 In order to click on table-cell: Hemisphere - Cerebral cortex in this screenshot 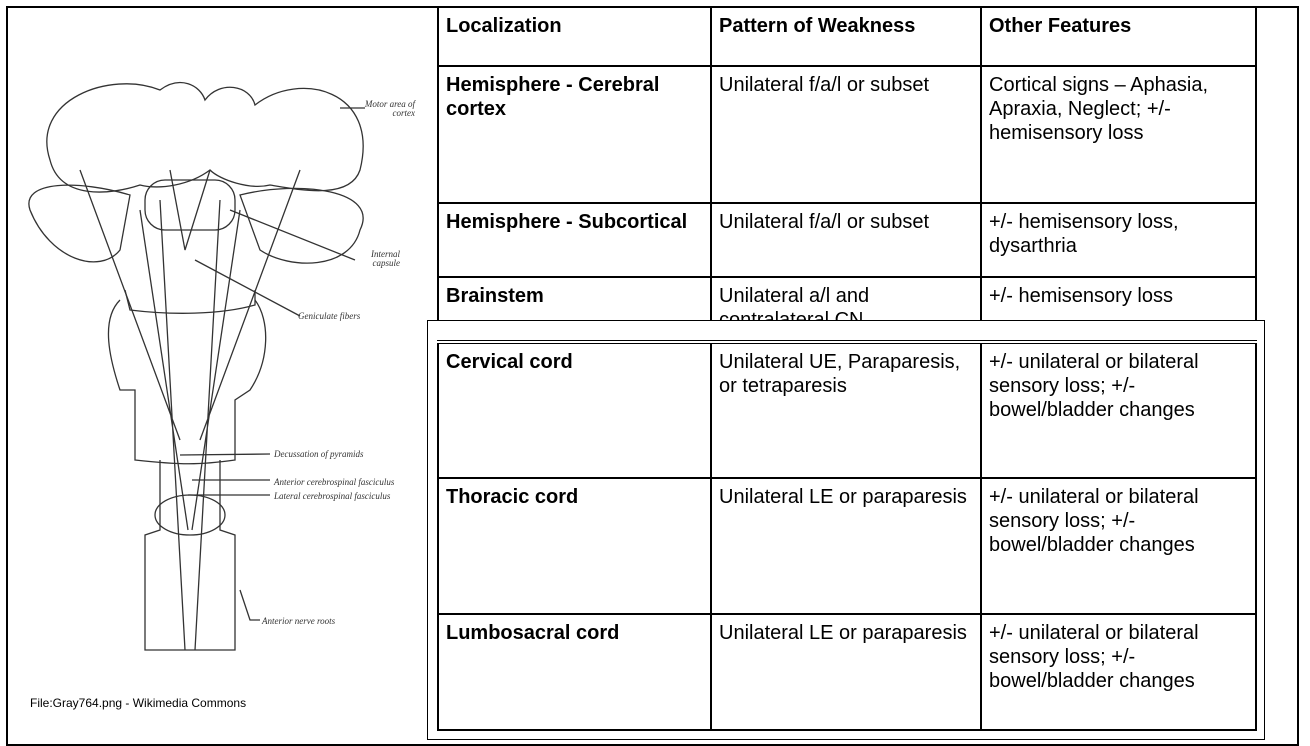, I will do `click(574, 134)`.